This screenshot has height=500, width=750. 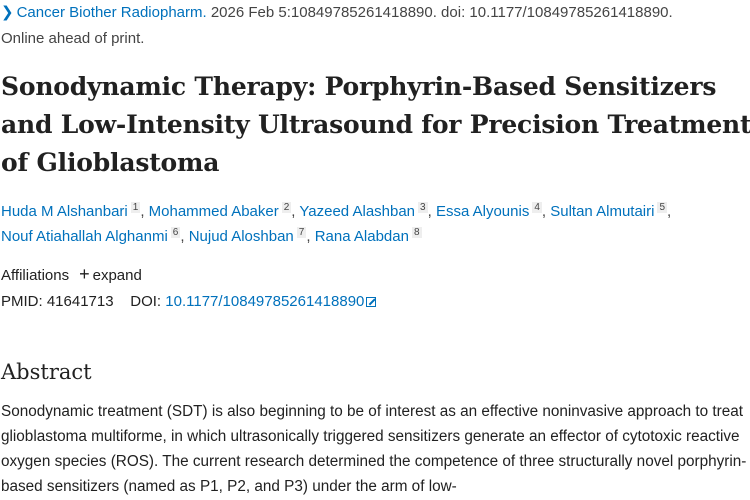 I want to click on author-link: Essa Alyounis, so click(x=482, y=211).